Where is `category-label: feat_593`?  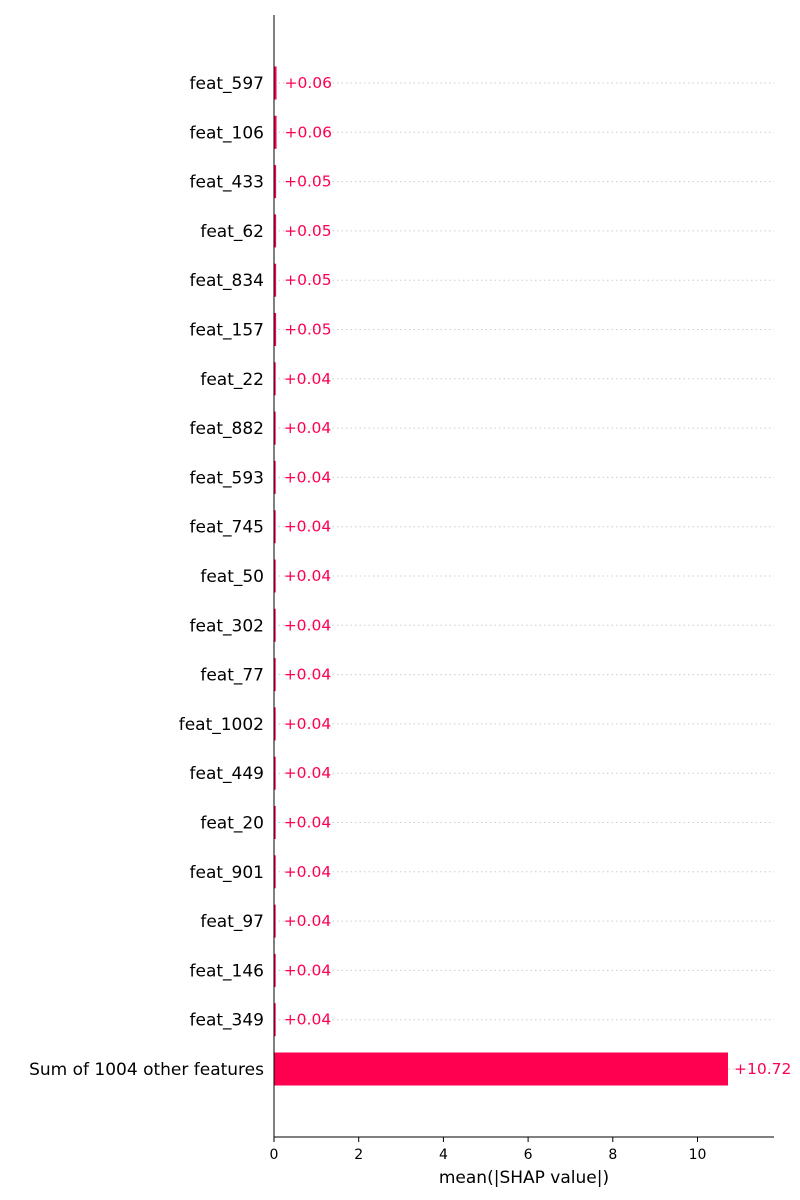
category-label: feat_593 is located at coordinates (227, 478).